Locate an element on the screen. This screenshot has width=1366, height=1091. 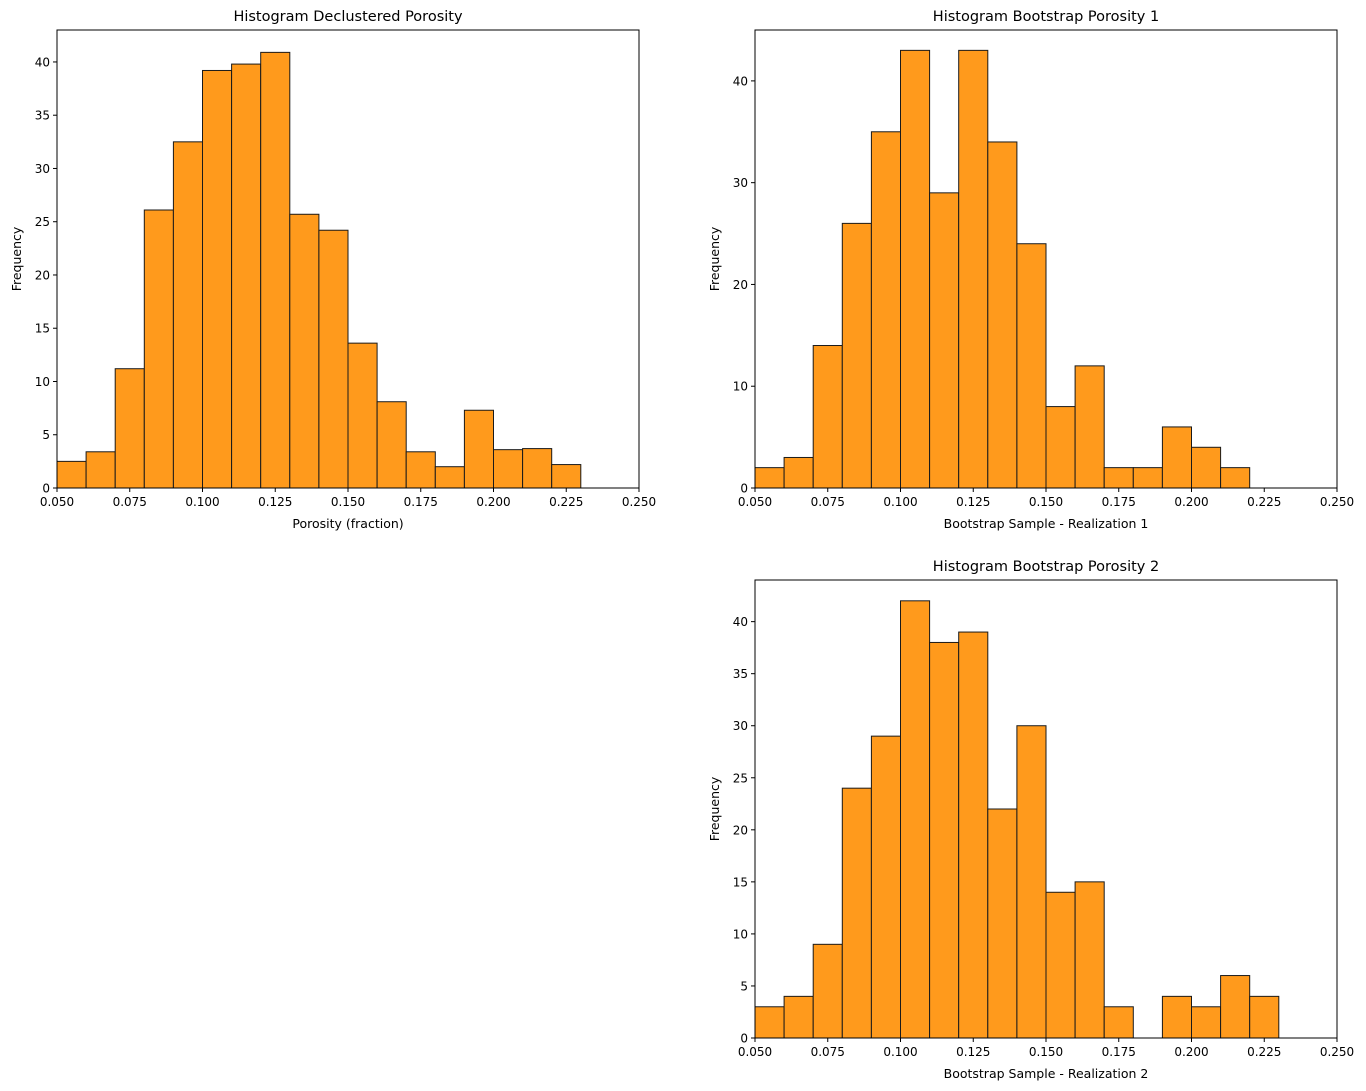
chart-title: Histogram Bootstrap Porosity 1 is located at coordinates (1046, 17).